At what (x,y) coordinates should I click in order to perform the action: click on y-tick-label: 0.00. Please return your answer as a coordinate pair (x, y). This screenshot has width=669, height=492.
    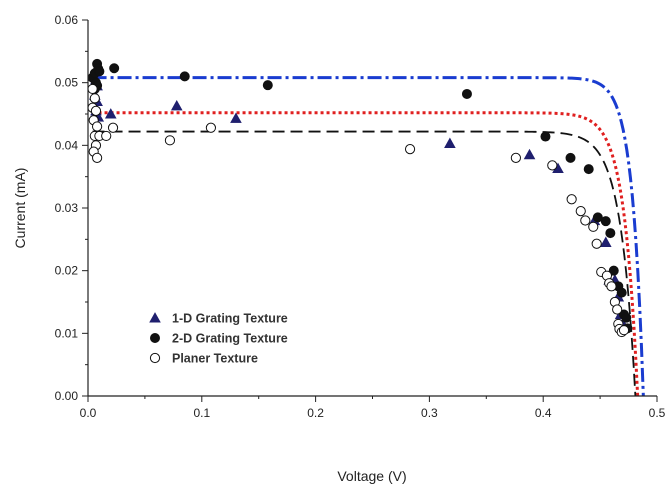
    Looking at the image, I should click on (67, 396).